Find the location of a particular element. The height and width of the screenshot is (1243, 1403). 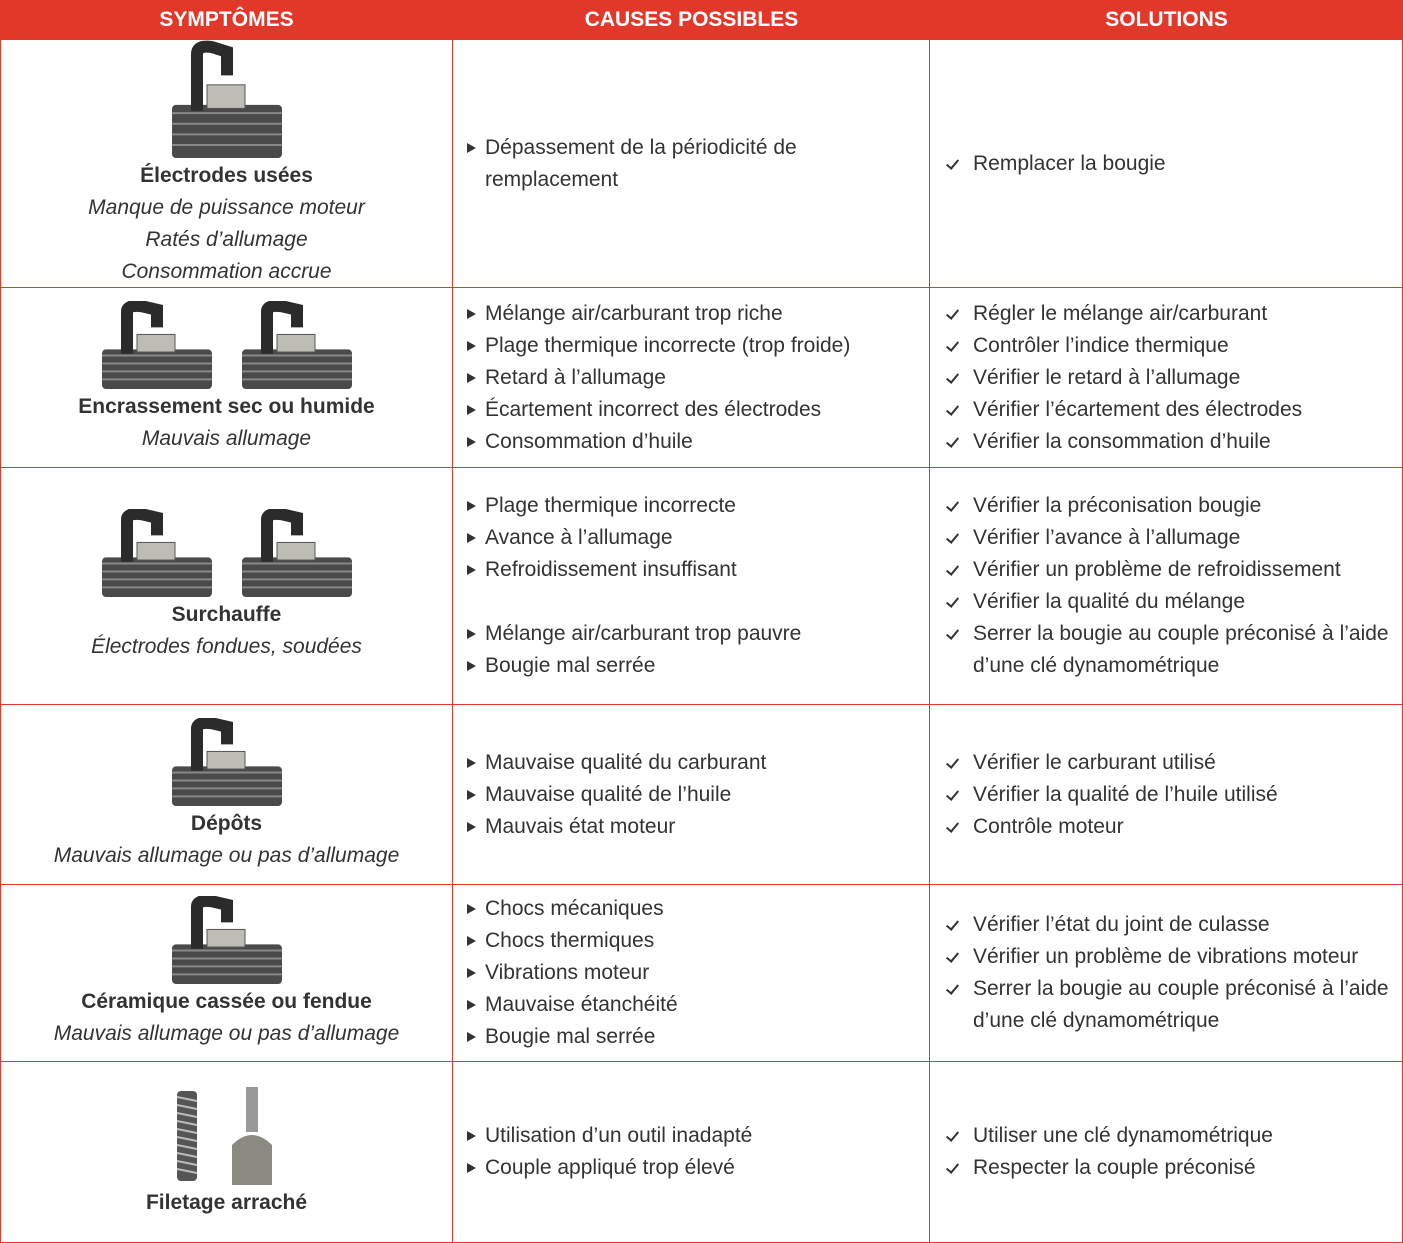

solution-item: Vérifier l’état du joint de culasse is located at coordinates (1168, 925).